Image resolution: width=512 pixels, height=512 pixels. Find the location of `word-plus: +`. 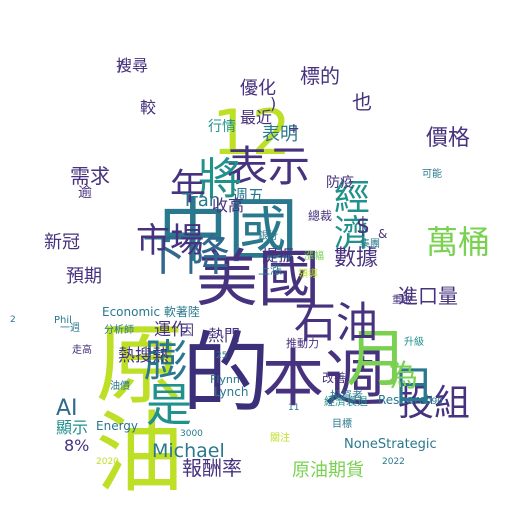

word-plus: + is located at coordinates (294, 129).